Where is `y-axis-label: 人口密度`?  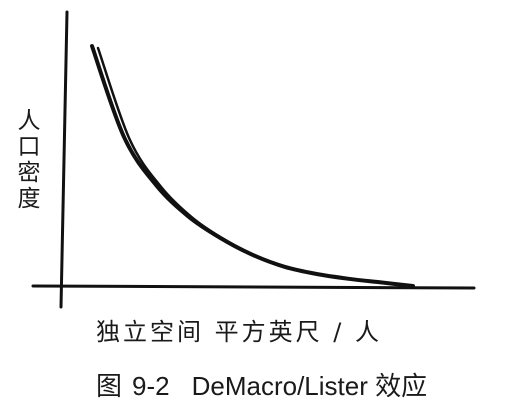
y-axis-label: 人口密度 is located at coordinates (26, 160).